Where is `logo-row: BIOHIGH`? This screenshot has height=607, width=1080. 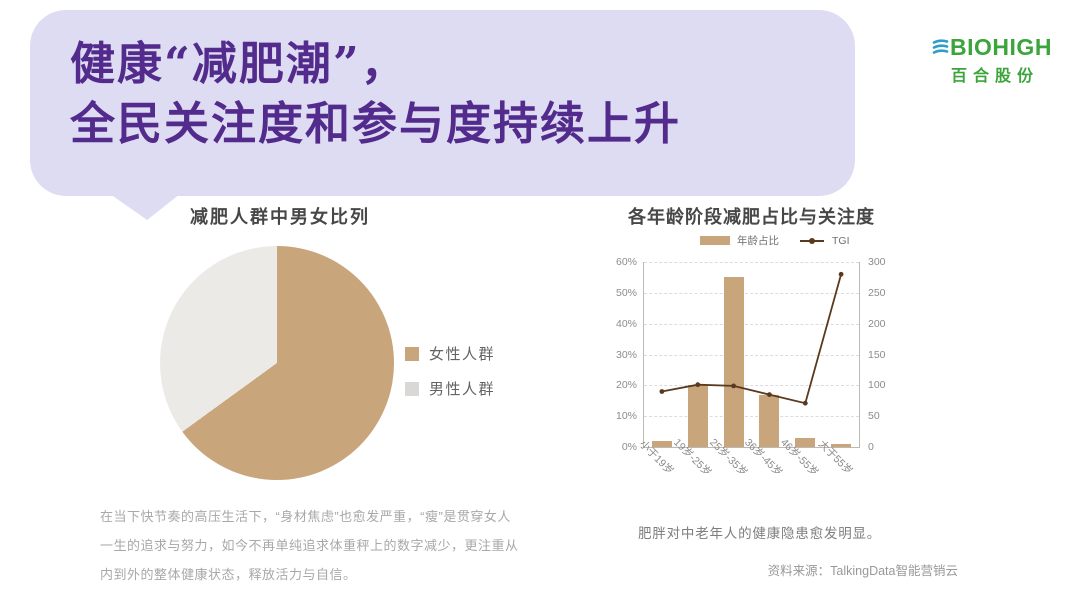
logo-row: BIOHIGH is located at coordinates (992, 47).